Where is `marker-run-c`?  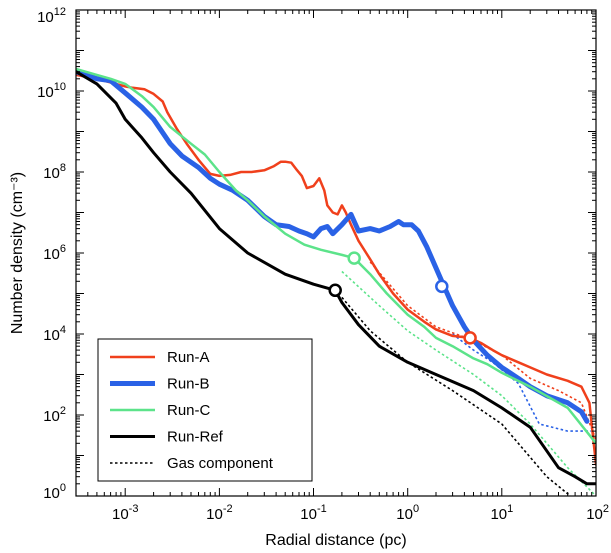 marker-run-c is located at coordinates (354, 258).